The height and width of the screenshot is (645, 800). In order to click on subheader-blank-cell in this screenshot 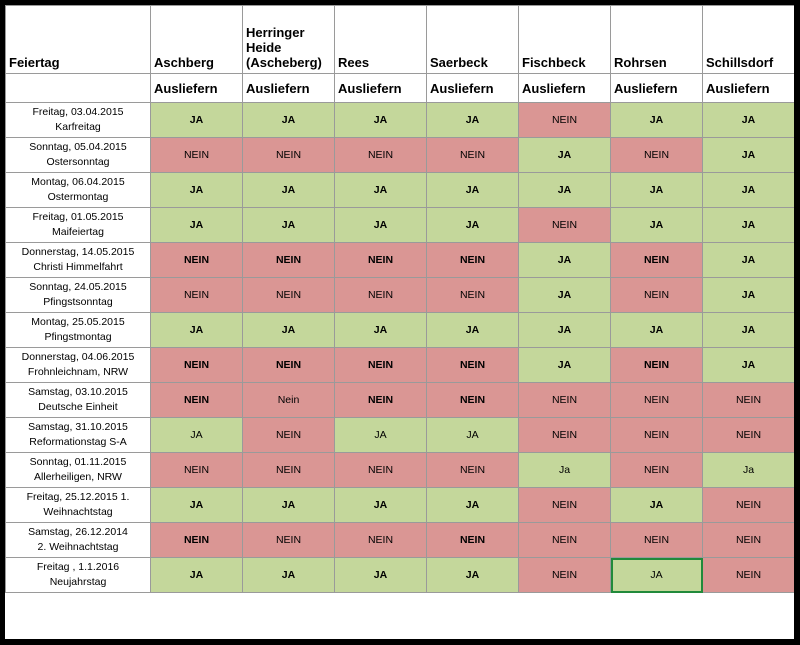, I will do `click(78, 88)`.